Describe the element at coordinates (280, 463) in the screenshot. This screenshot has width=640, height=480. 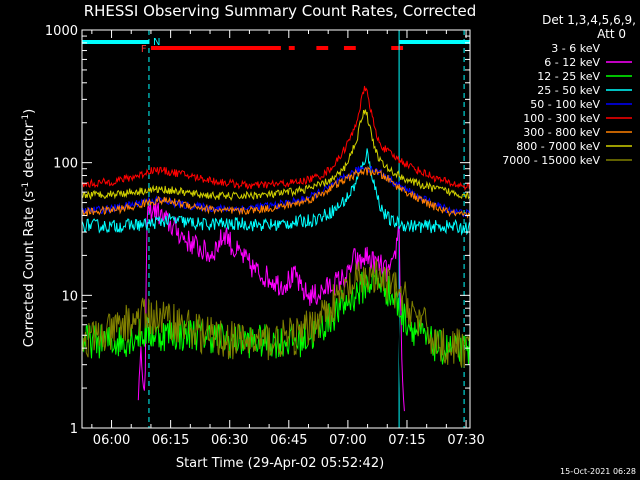
I see `x-axis-label: Start Time (29-Apr-02 05:52:42)` at that location.